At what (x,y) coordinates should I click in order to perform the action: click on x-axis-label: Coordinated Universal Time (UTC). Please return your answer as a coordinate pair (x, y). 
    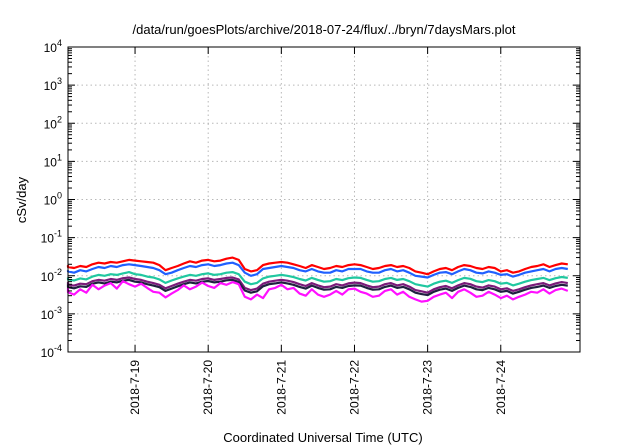
    Looking at the image, I should click on (322, 437).